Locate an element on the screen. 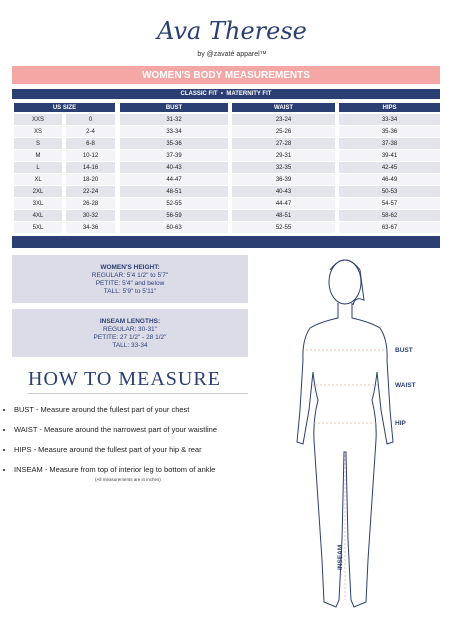 Image resolution: width=464 pixels, height=639 pixels. table-cell: 14-16 is located at coordinates (90, 167).